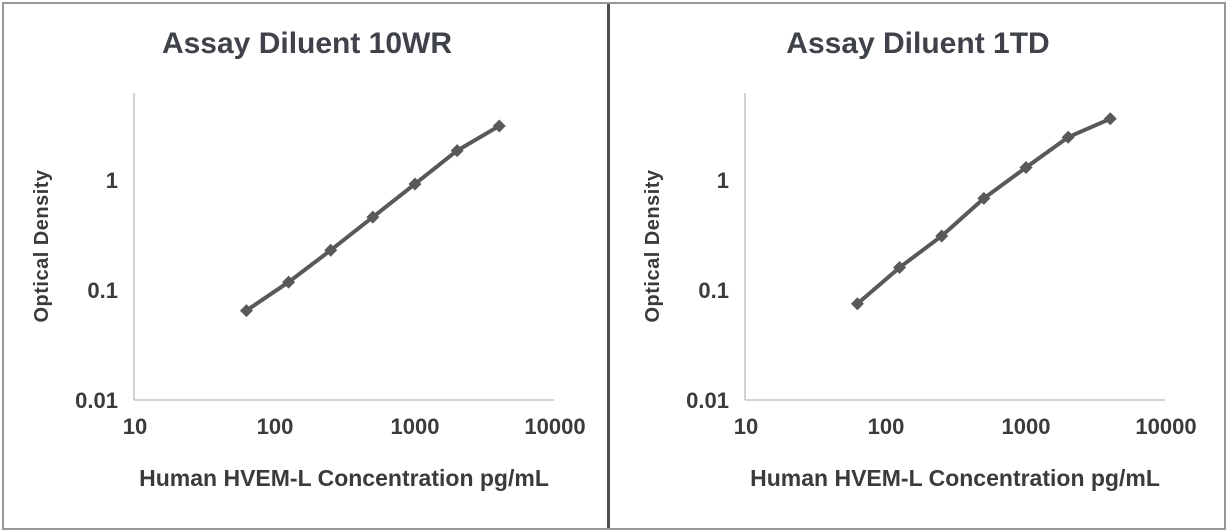 This screenshot has width=1228, height=532. What do you see at coordinates (918, 43) in the screenshot?
I see `chart-title-1td: Assay Diluent 1TD` at bounding box center [918, 43].